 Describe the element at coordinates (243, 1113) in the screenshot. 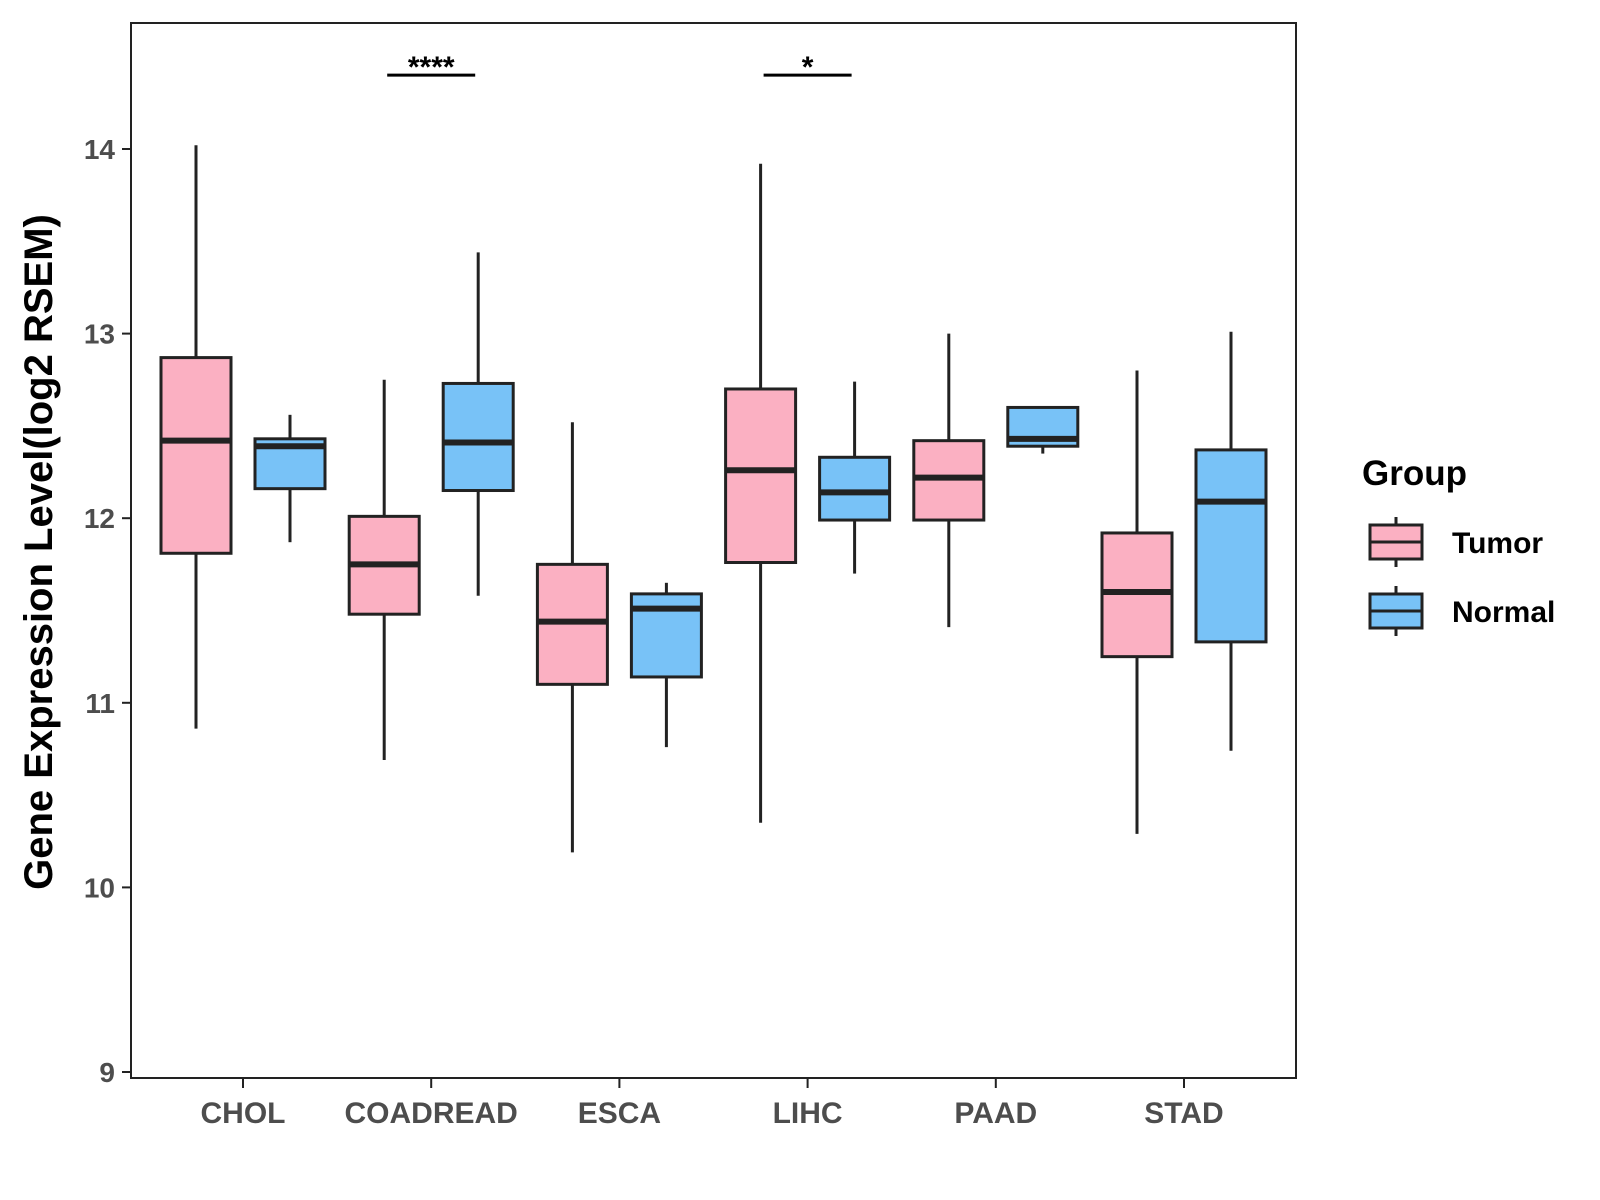

I see `x-tick-label-chol: CHOL` at that location.